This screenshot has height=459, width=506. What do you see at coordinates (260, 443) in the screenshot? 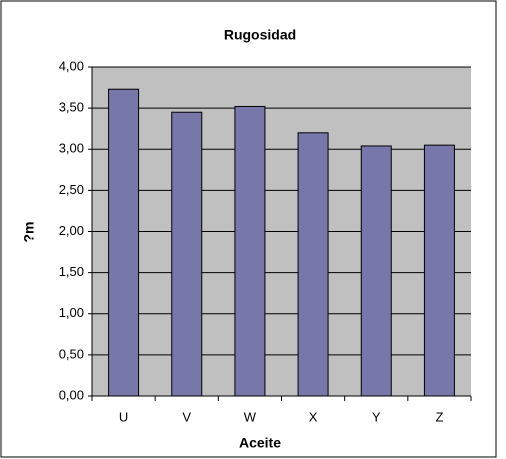
I see `x-axis-label: Aceite` at bounding box center [260, 443].